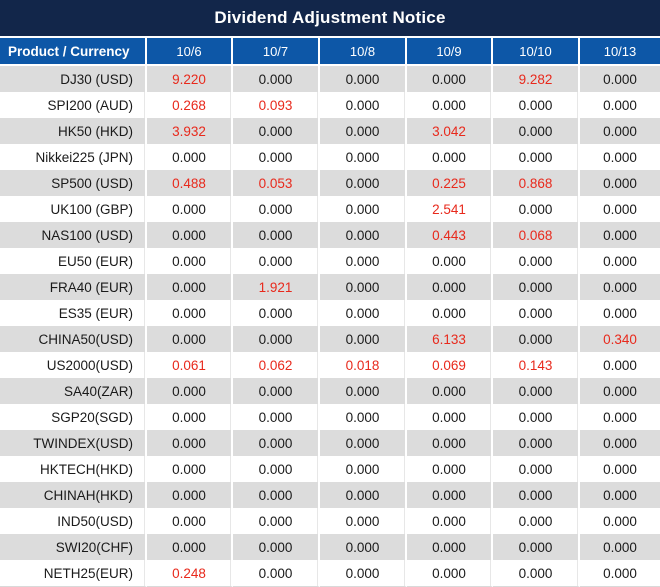  What do you see at coordinates (276, 287) in the screenshot?
I see `value-cell: 1.921` at bounding box center [276, 287].